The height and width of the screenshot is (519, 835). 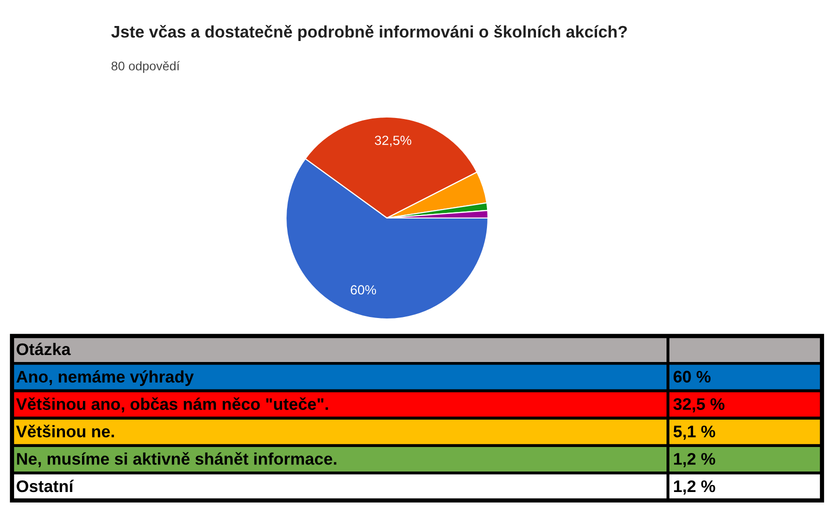 What do you see at coordinates (393, 141) in the screenshot?
I see `data-label: 32,5%` at bounding box center [393, 141].